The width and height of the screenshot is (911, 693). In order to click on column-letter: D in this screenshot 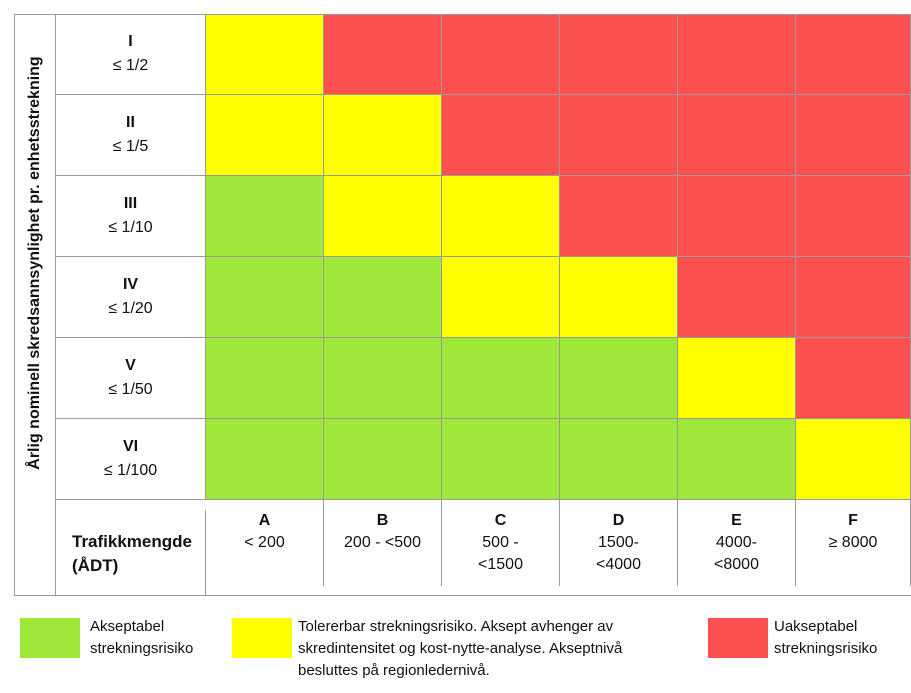, I will do `click(618, 520)`.